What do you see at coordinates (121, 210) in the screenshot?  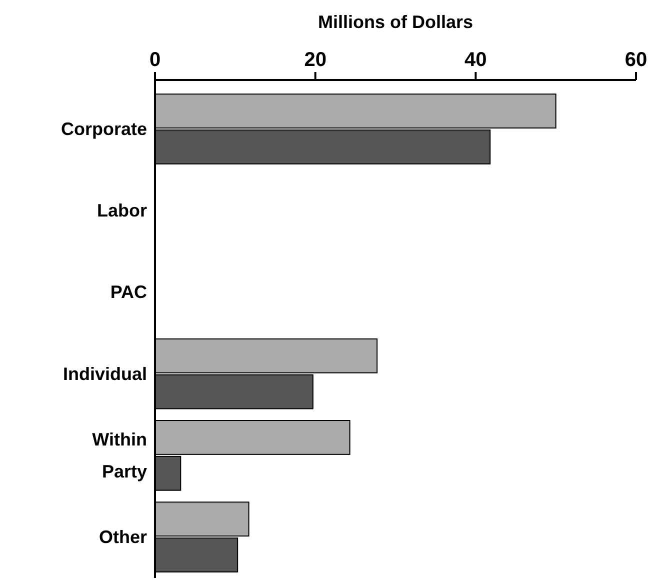 I see `y-tick-label: Labor` at bounding box center [121, 210].